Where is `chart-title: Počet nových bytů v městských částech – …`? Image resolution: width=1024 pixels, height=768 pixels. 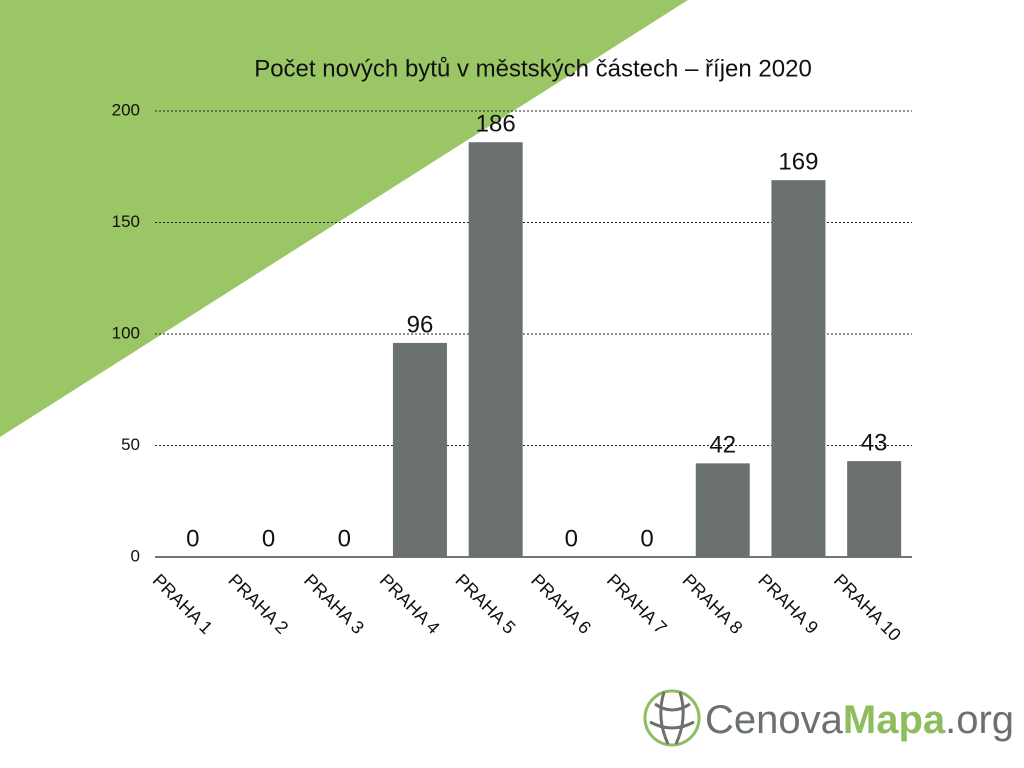
chart-title: Počet nových bytů v městských částech – … is located at coordinates (533, 68).